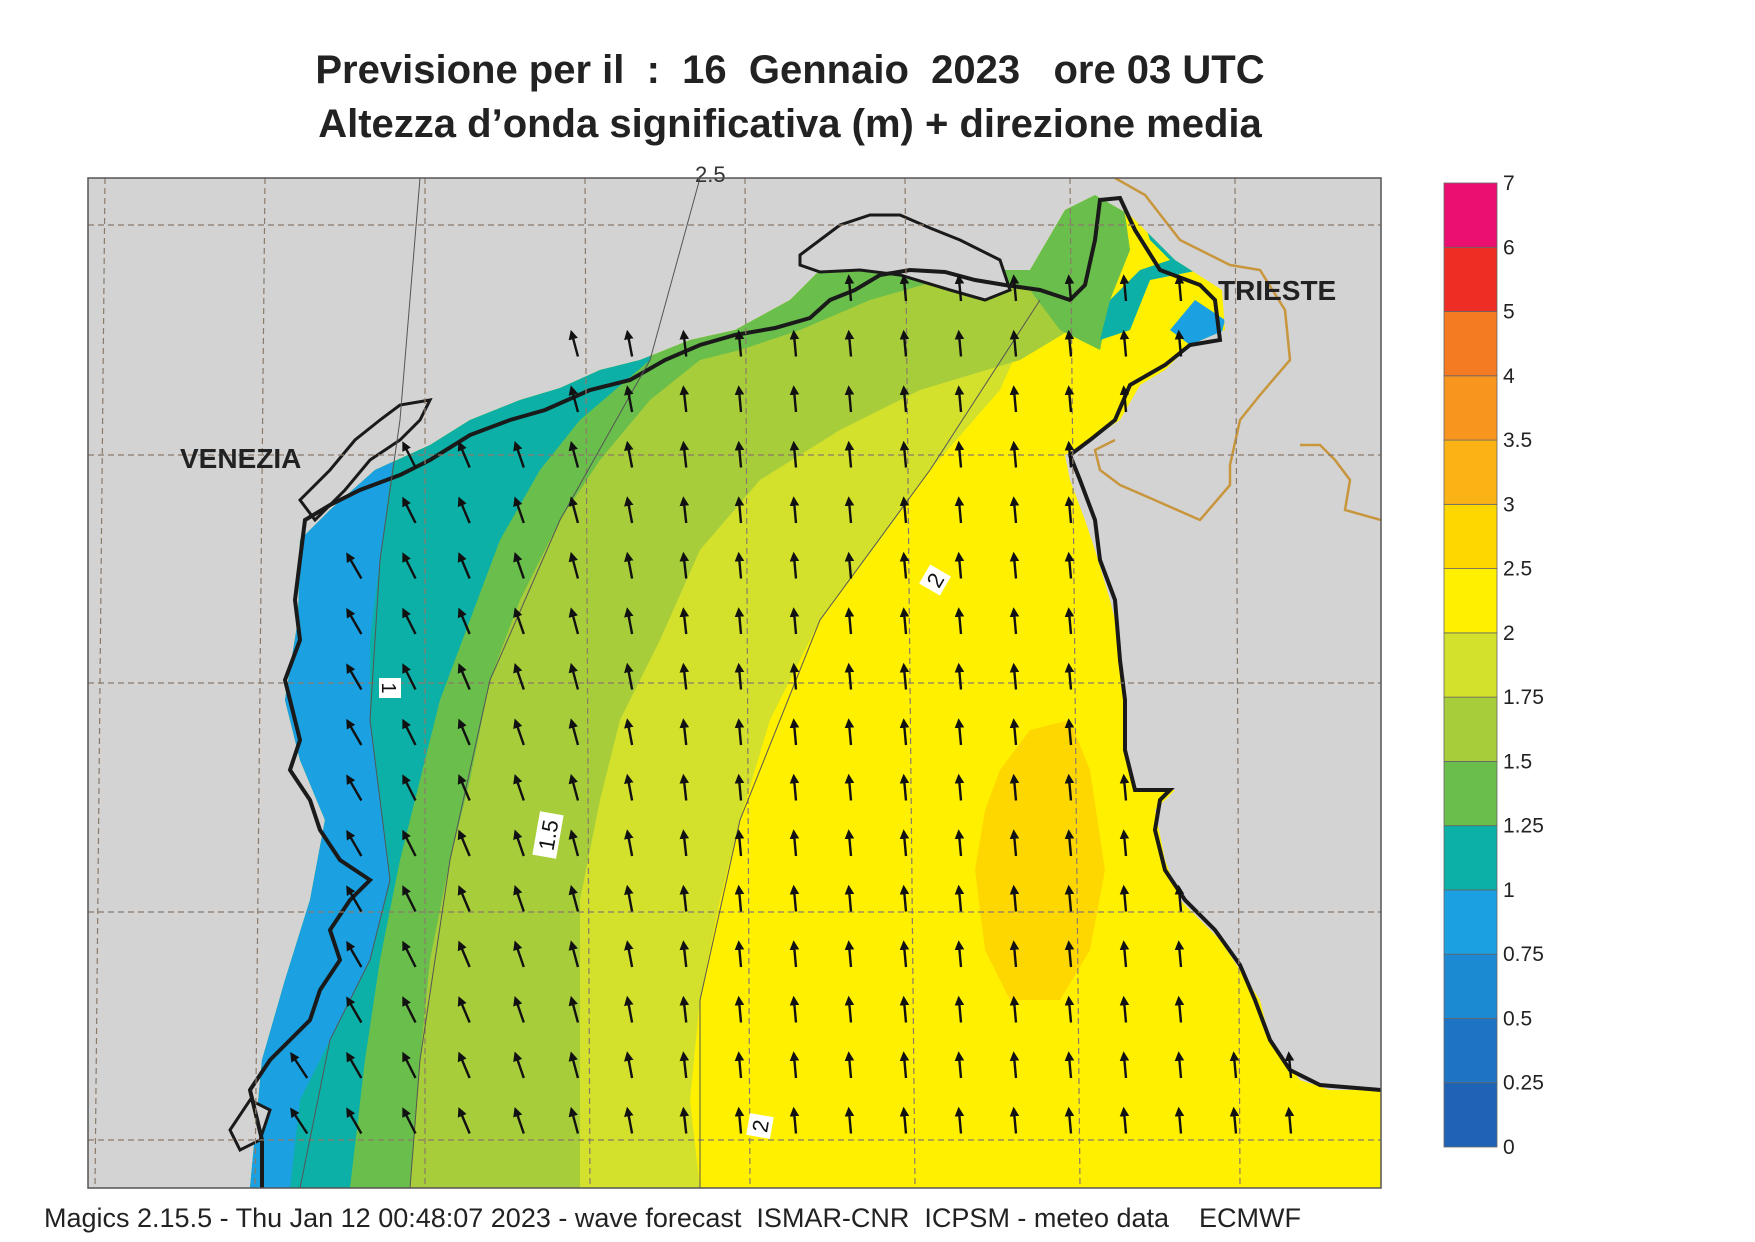 This screenshot has width=1755, height=1242. I want to click on colorbar-tick-label: 0.5, so click(1517, 1018).